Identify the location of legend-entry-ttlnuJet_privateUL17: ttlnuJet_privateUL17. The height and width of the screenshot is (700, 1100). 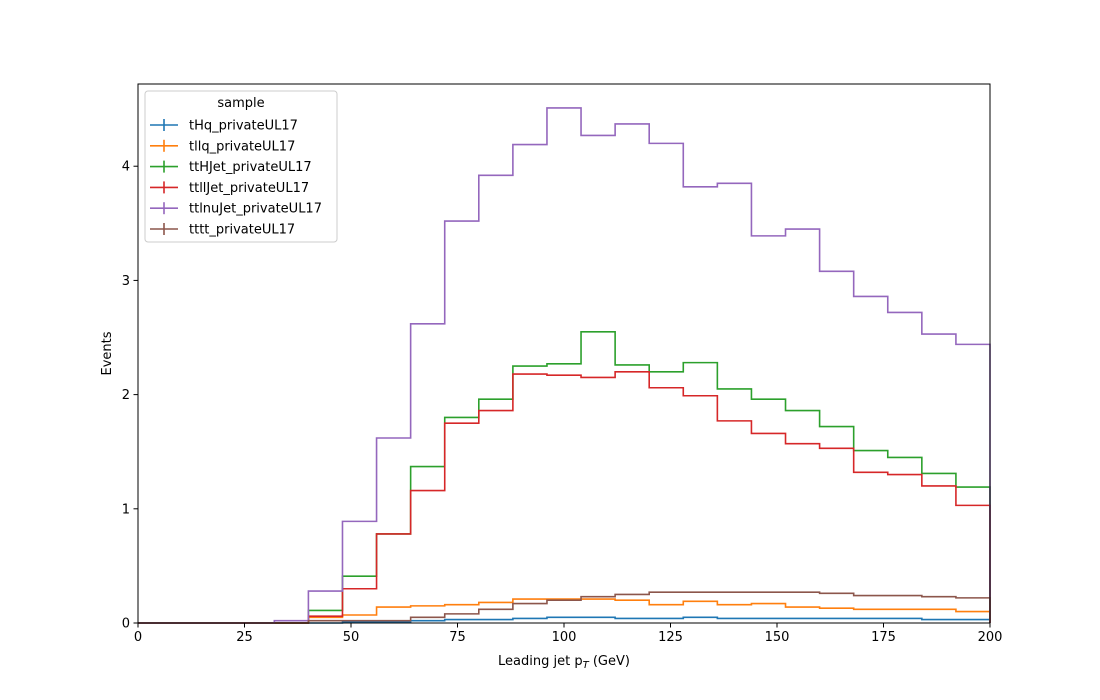
(236, 209).